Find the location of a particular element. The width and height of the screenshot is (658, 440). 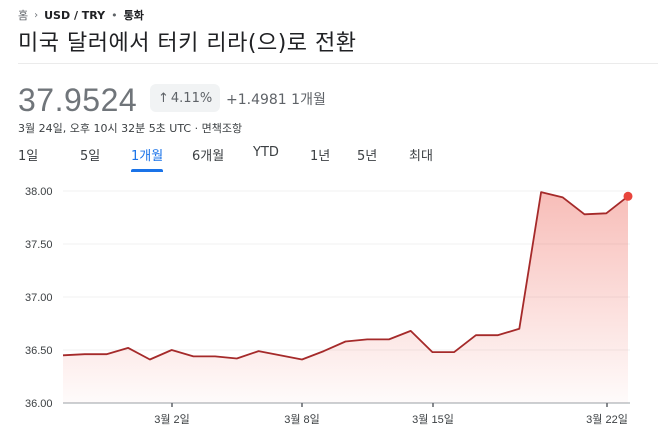

tab-range-0: 1일 is located at coordinates (28, 156).